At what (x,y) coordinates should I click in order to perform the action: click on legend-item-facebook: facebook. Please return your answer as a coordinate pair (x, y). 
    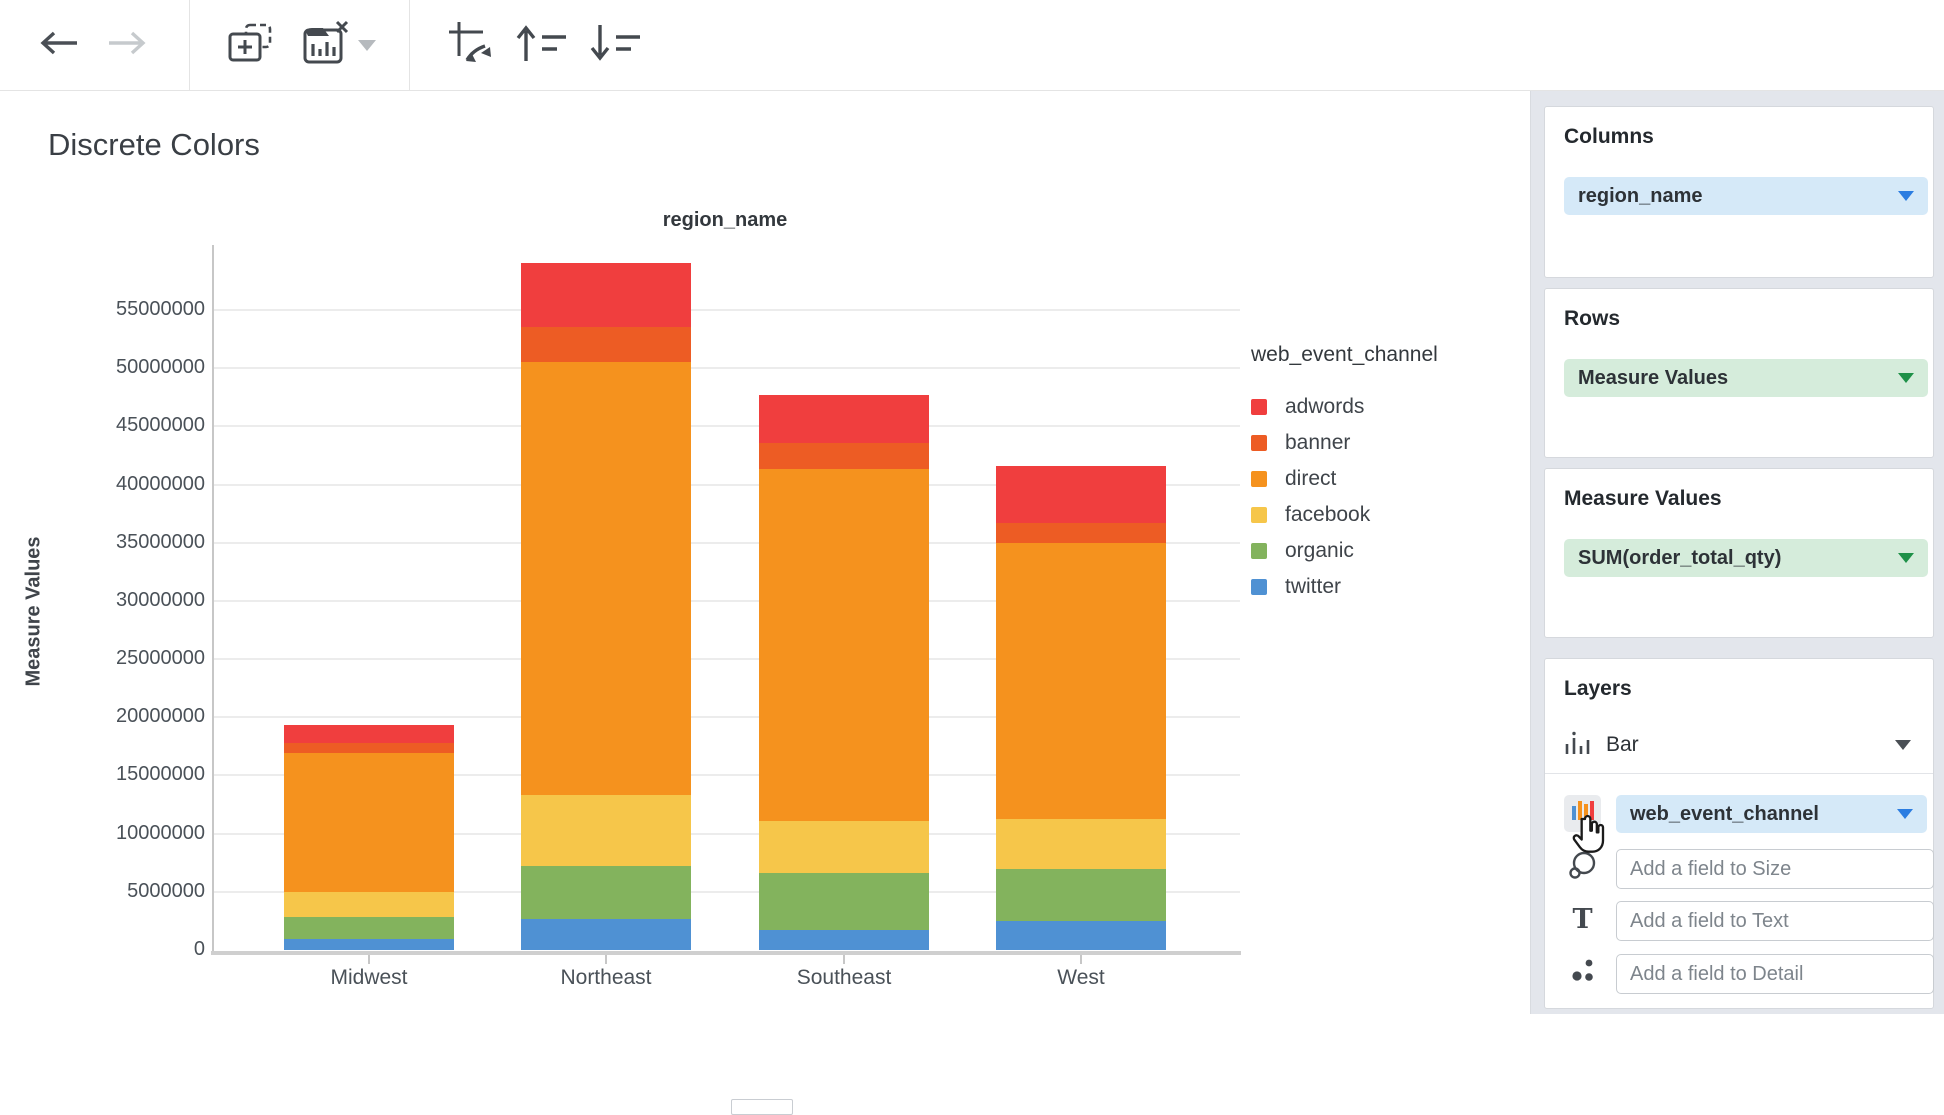
    Looking at the image, I should click on (1344, 515).